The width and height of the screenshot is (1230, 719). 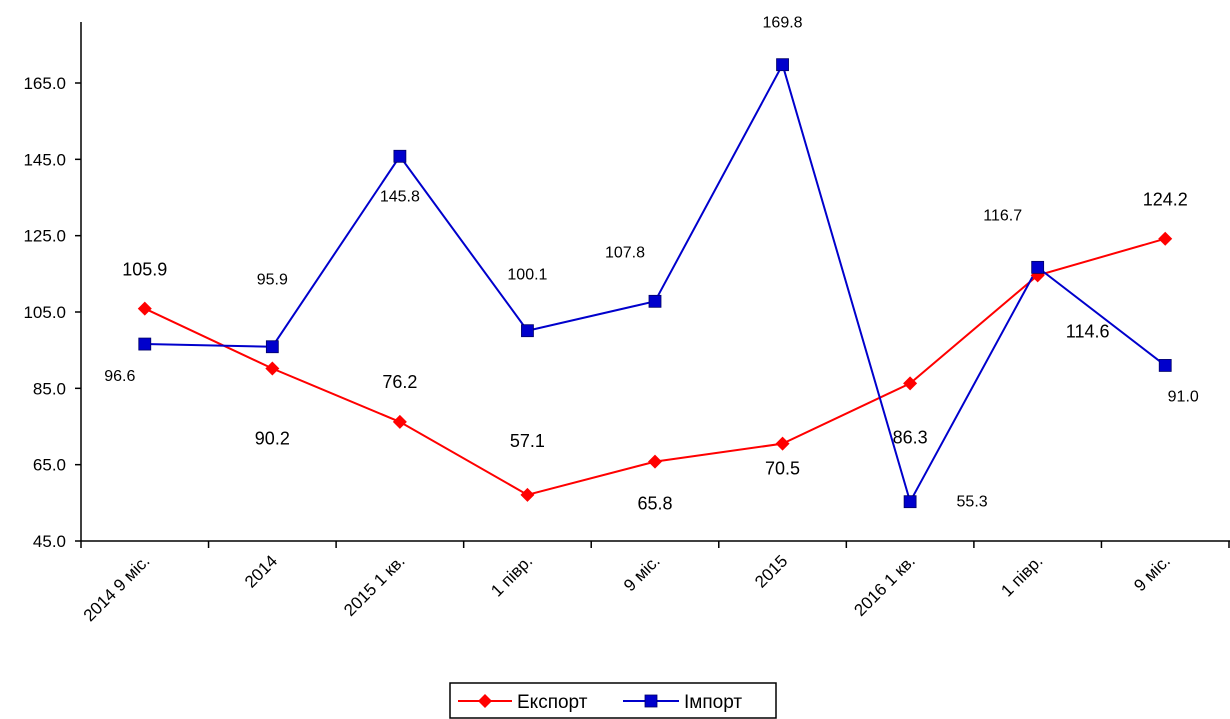 I want to click on export-data-label: 90.2, so click(x=272, y=438).